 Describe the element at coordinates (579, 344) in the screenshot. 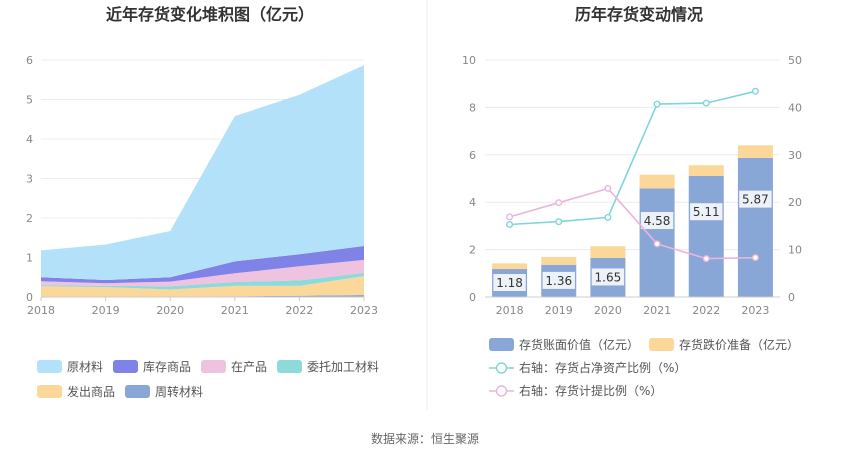

I see `right-legend-label-book: 存货账面价值（亿元）` at that location.